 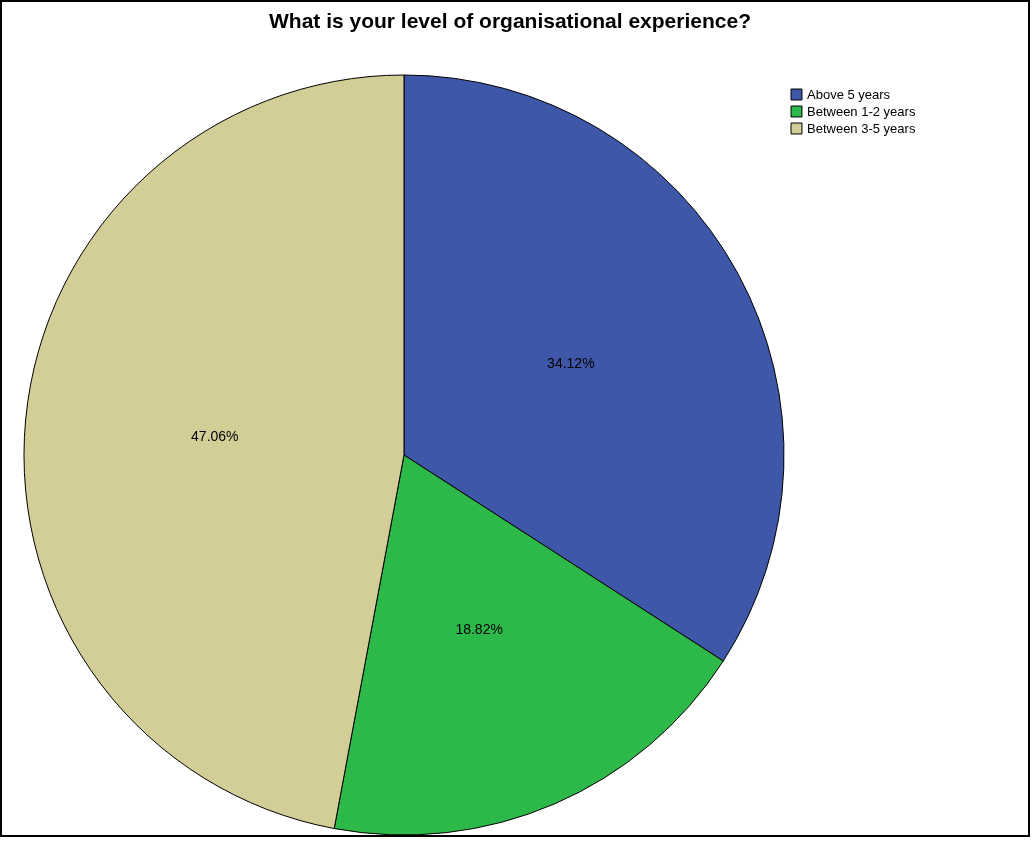 What do you see at coordinates (215, 436) in the screenshot?
I see `data-label: 47.06%` at bounding box center [215, 436].